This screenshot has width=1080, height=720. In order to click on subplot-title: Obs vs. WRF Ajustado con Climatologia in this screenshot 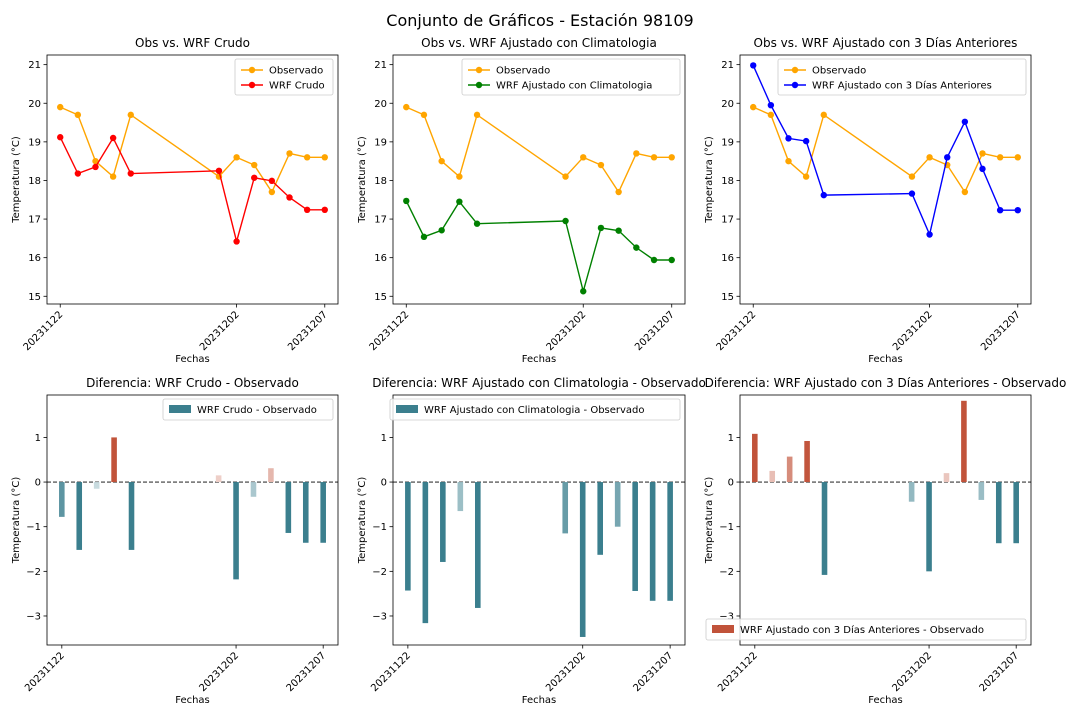, I will do `click(539, 43)`.